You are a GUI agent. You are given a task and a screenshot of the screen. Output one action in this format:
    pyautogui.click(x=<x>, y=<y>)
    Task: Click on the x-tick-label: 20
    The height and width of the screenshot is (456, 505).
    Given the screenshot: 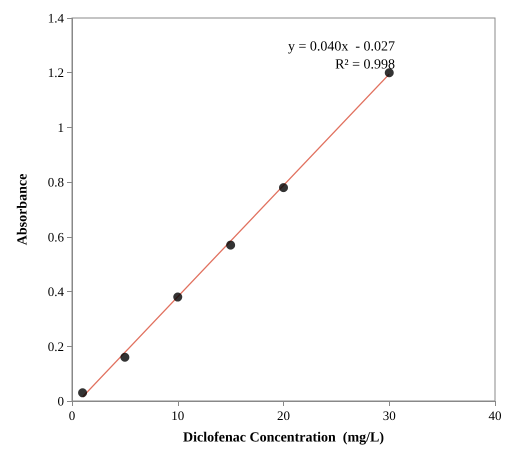 What is the action you would take?
    pyautogui.click(x=283, y=415)
    